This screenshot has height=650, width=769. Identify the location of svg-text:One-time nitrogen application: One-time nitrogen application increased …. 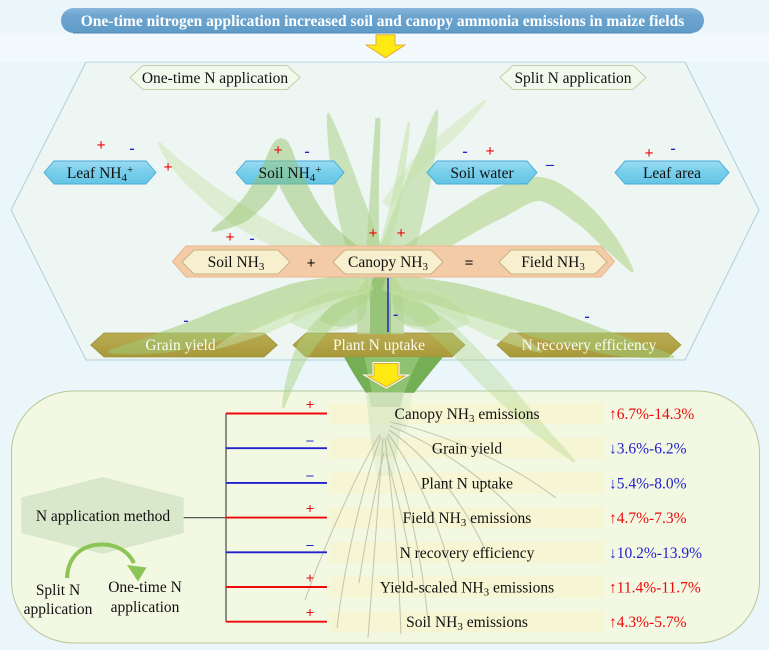
(383, 21).